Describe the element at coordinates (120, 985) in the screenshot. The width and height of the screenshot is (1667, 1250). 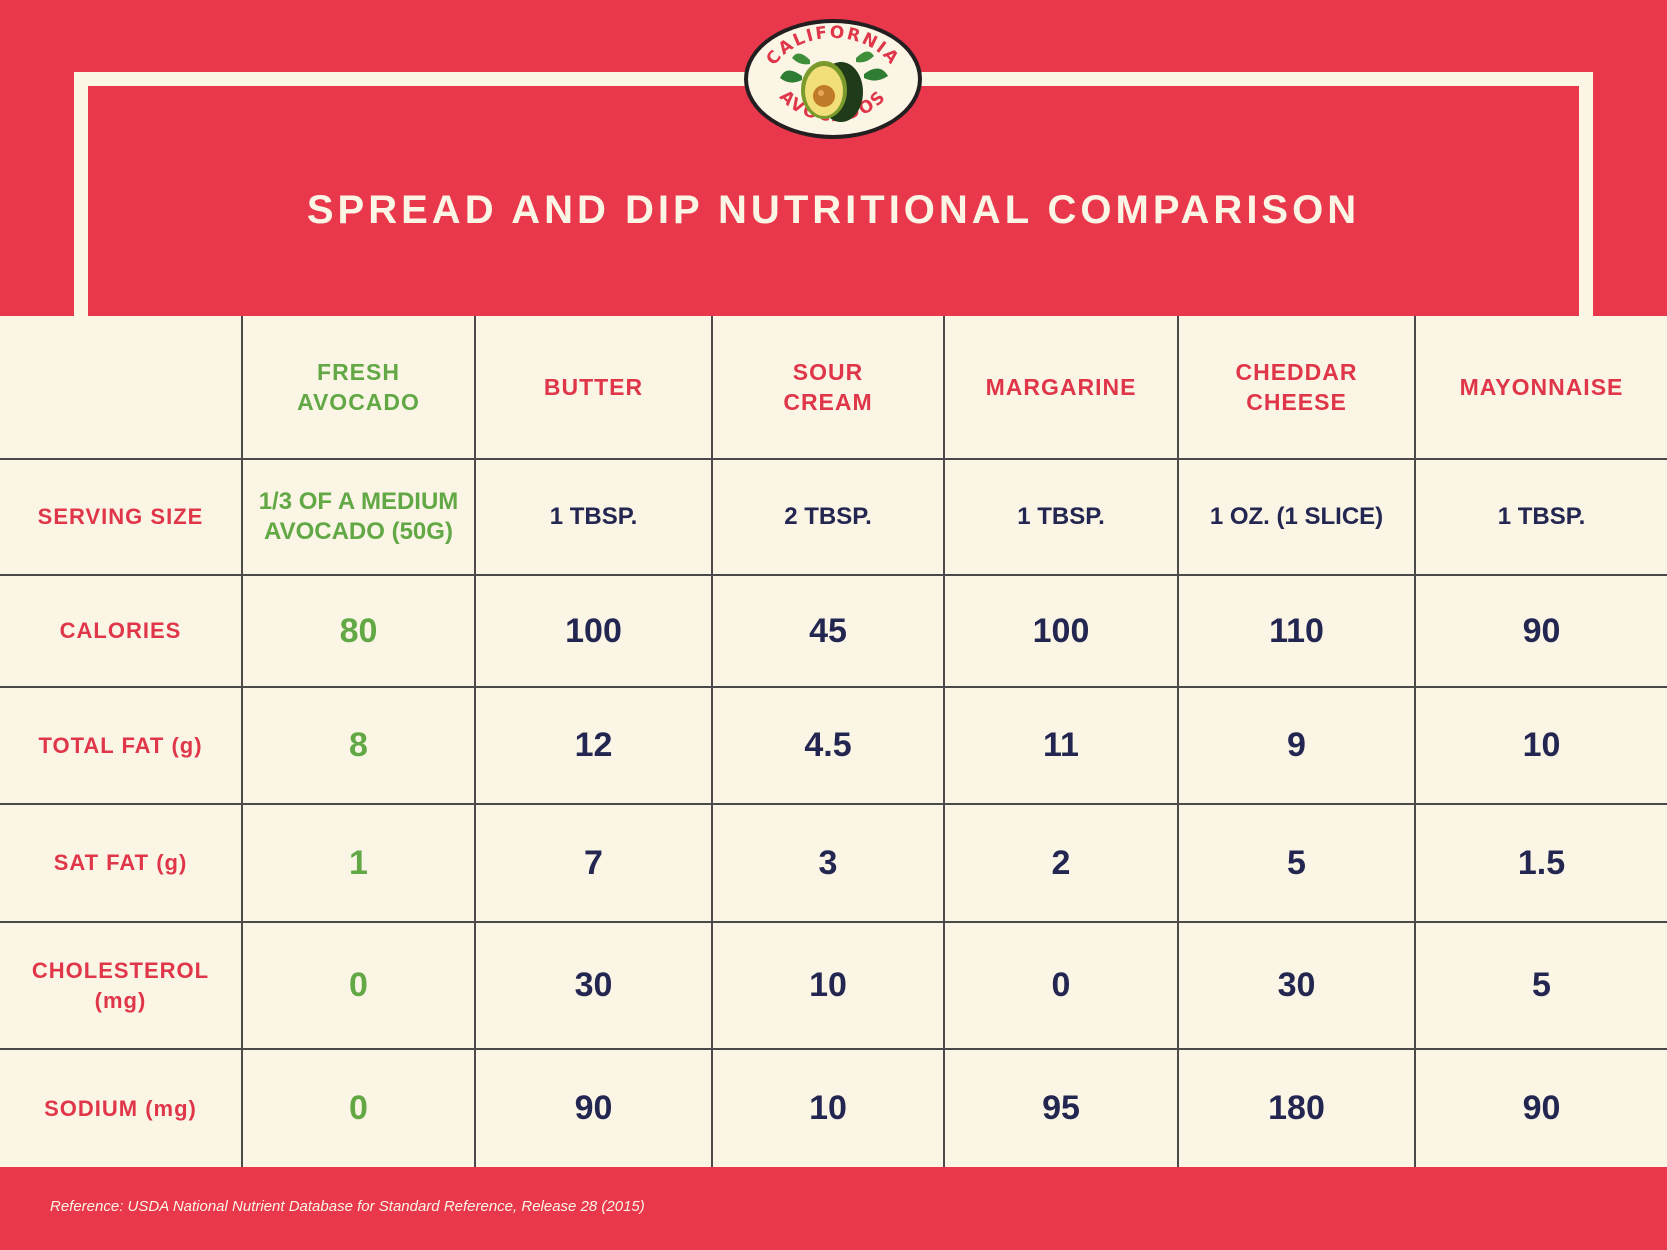
I see `row-label-cholesterol: CHOLESTEROL (mg)` at that location.